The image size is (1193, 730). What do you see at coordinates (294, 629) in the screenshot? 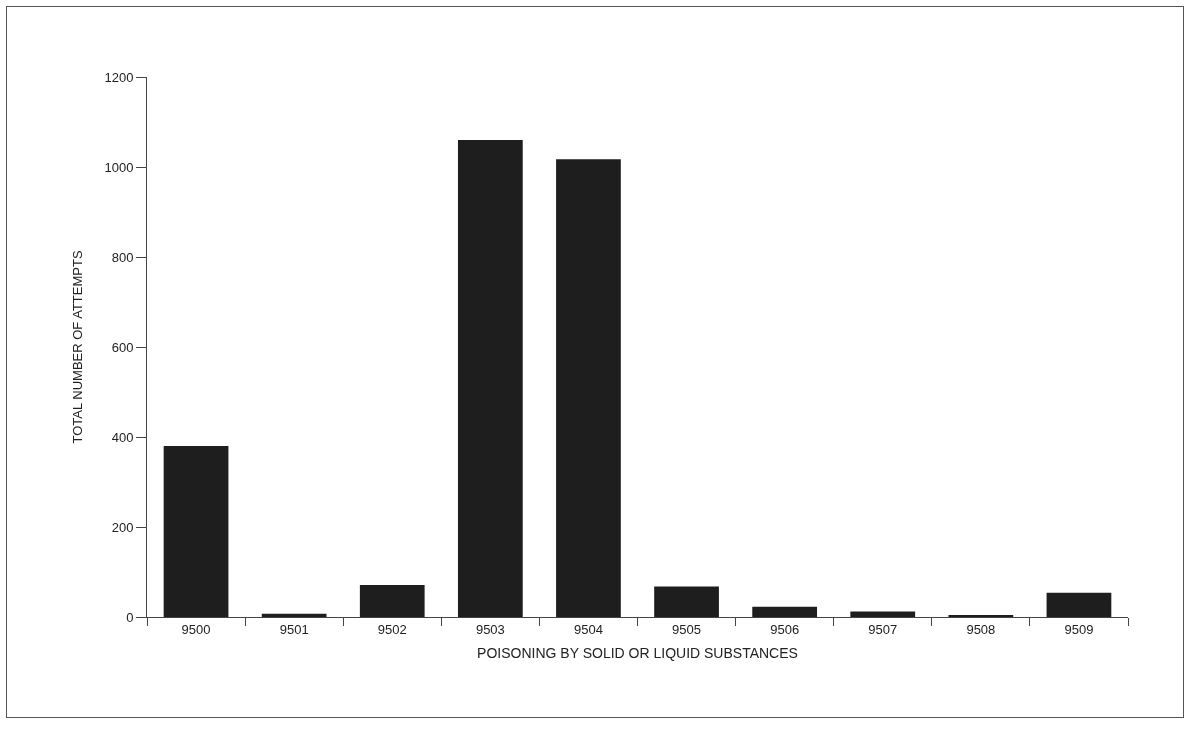
I see `x-tick-label: 9501` at bounding box center [294, 629].